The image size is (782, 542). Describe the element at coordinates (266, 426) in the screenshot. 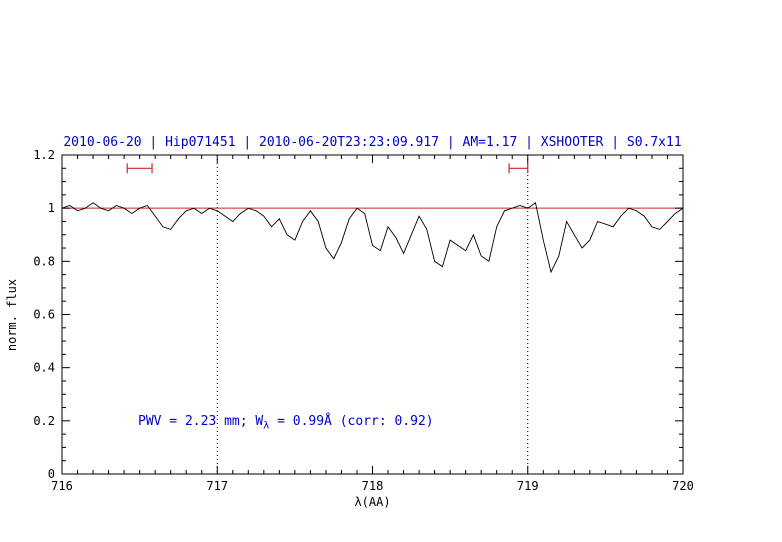

I see `pwv-annotation-sub: λ` at that location.